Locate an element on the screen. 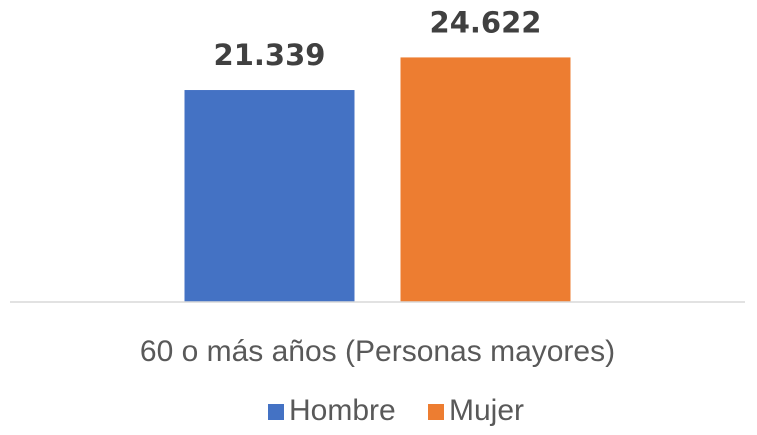 The height and width of the screenshot is (435, 757). x-tick-label: 60 o más años (Personas mayores) is located at coordinates (377, 351).